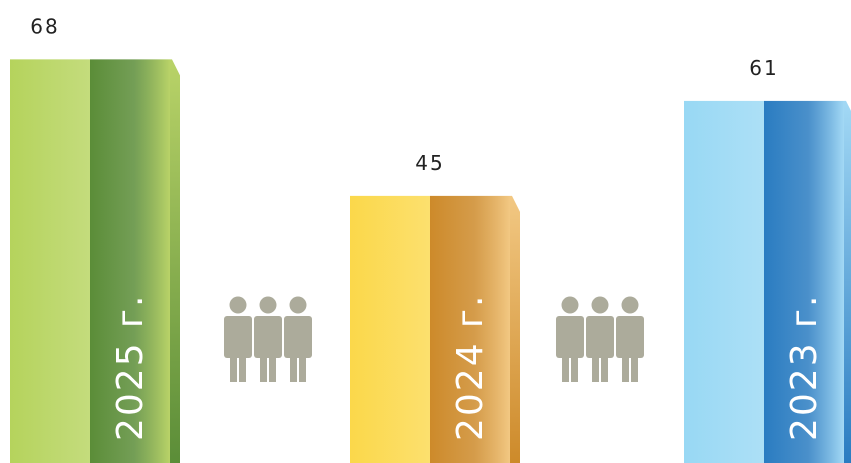  I want to click on value-label: 61, so click(763, 68).